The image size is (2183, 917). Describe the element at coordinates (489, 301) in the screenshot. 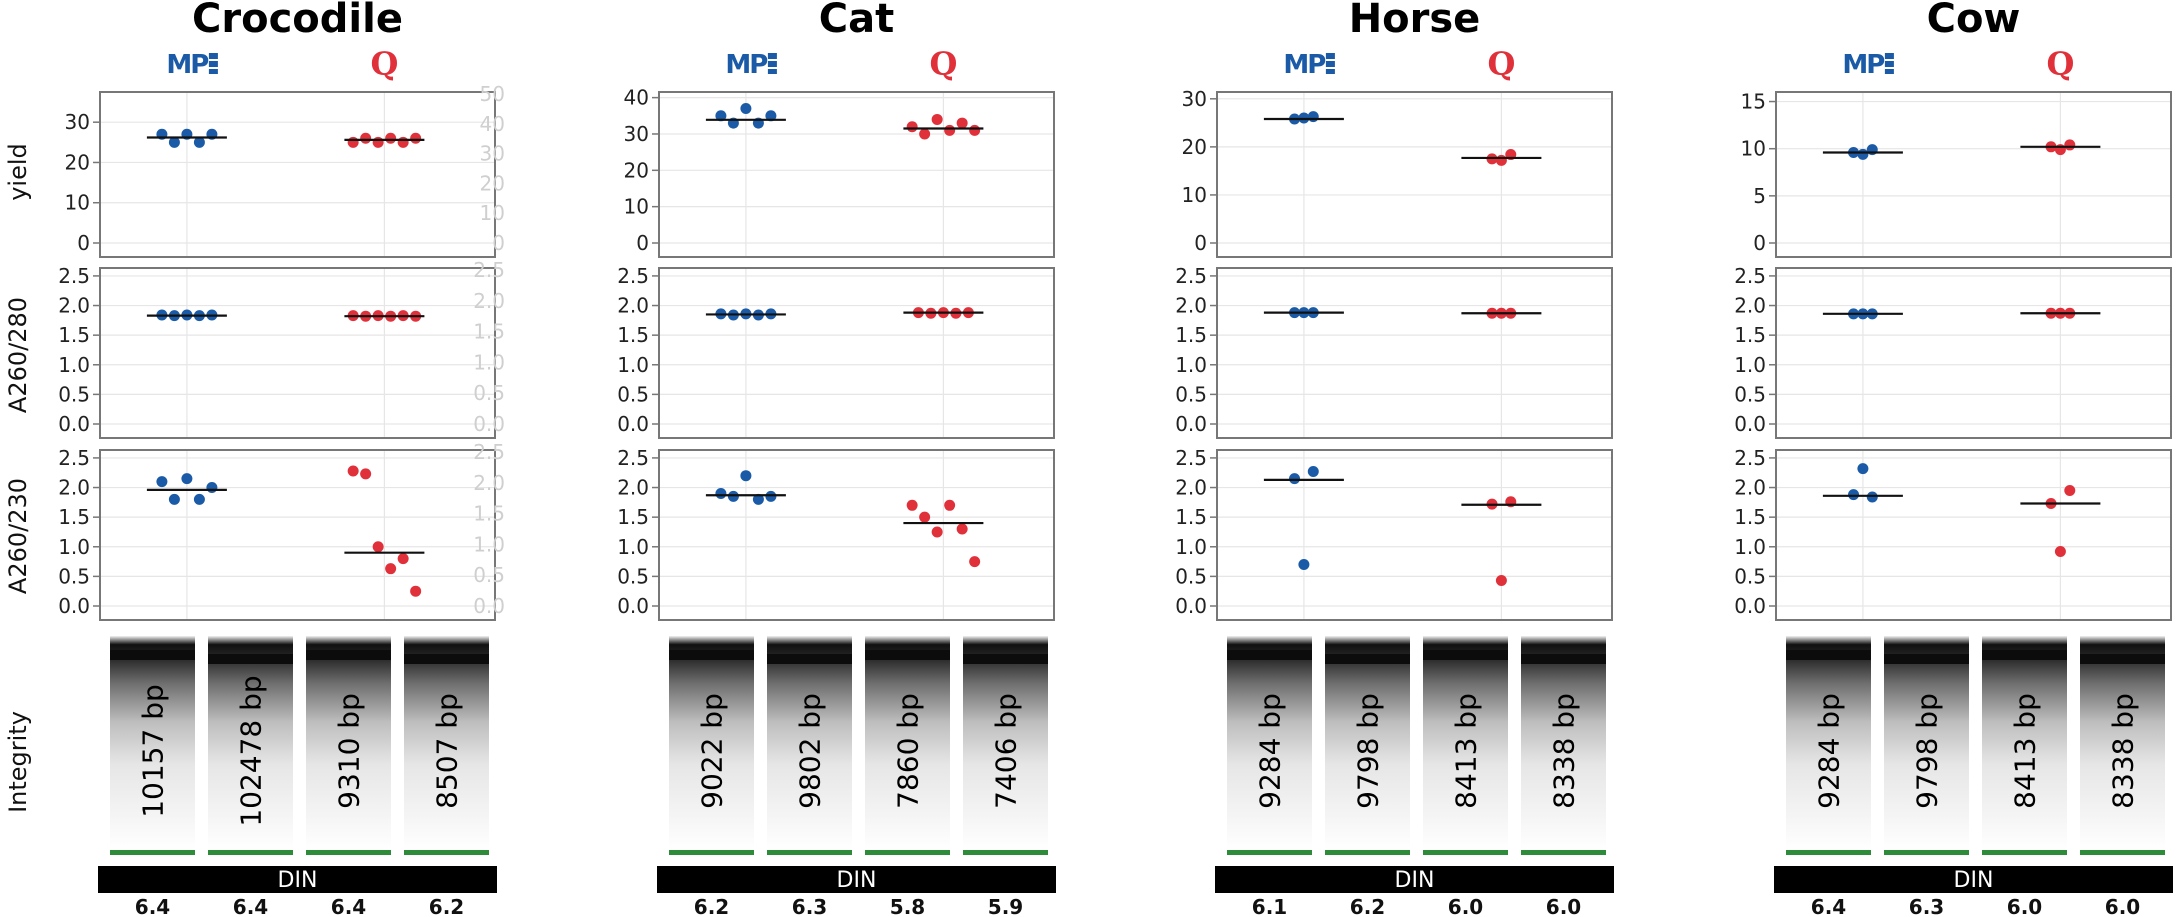

I see `ghost-tick-label: 2.0` at that location.